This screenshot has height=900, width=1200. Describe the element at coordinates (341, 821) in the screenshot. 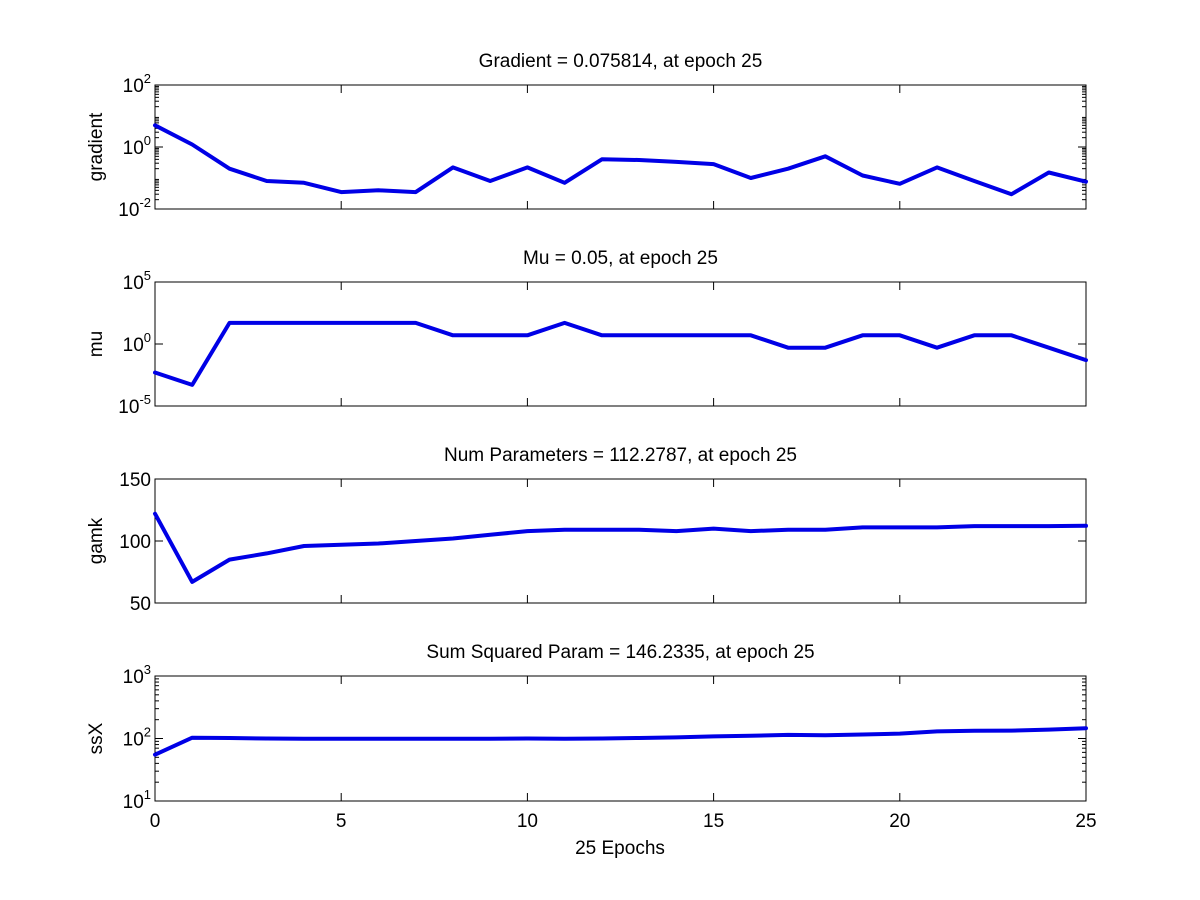

I see `x-tick-label: 5` at that location.